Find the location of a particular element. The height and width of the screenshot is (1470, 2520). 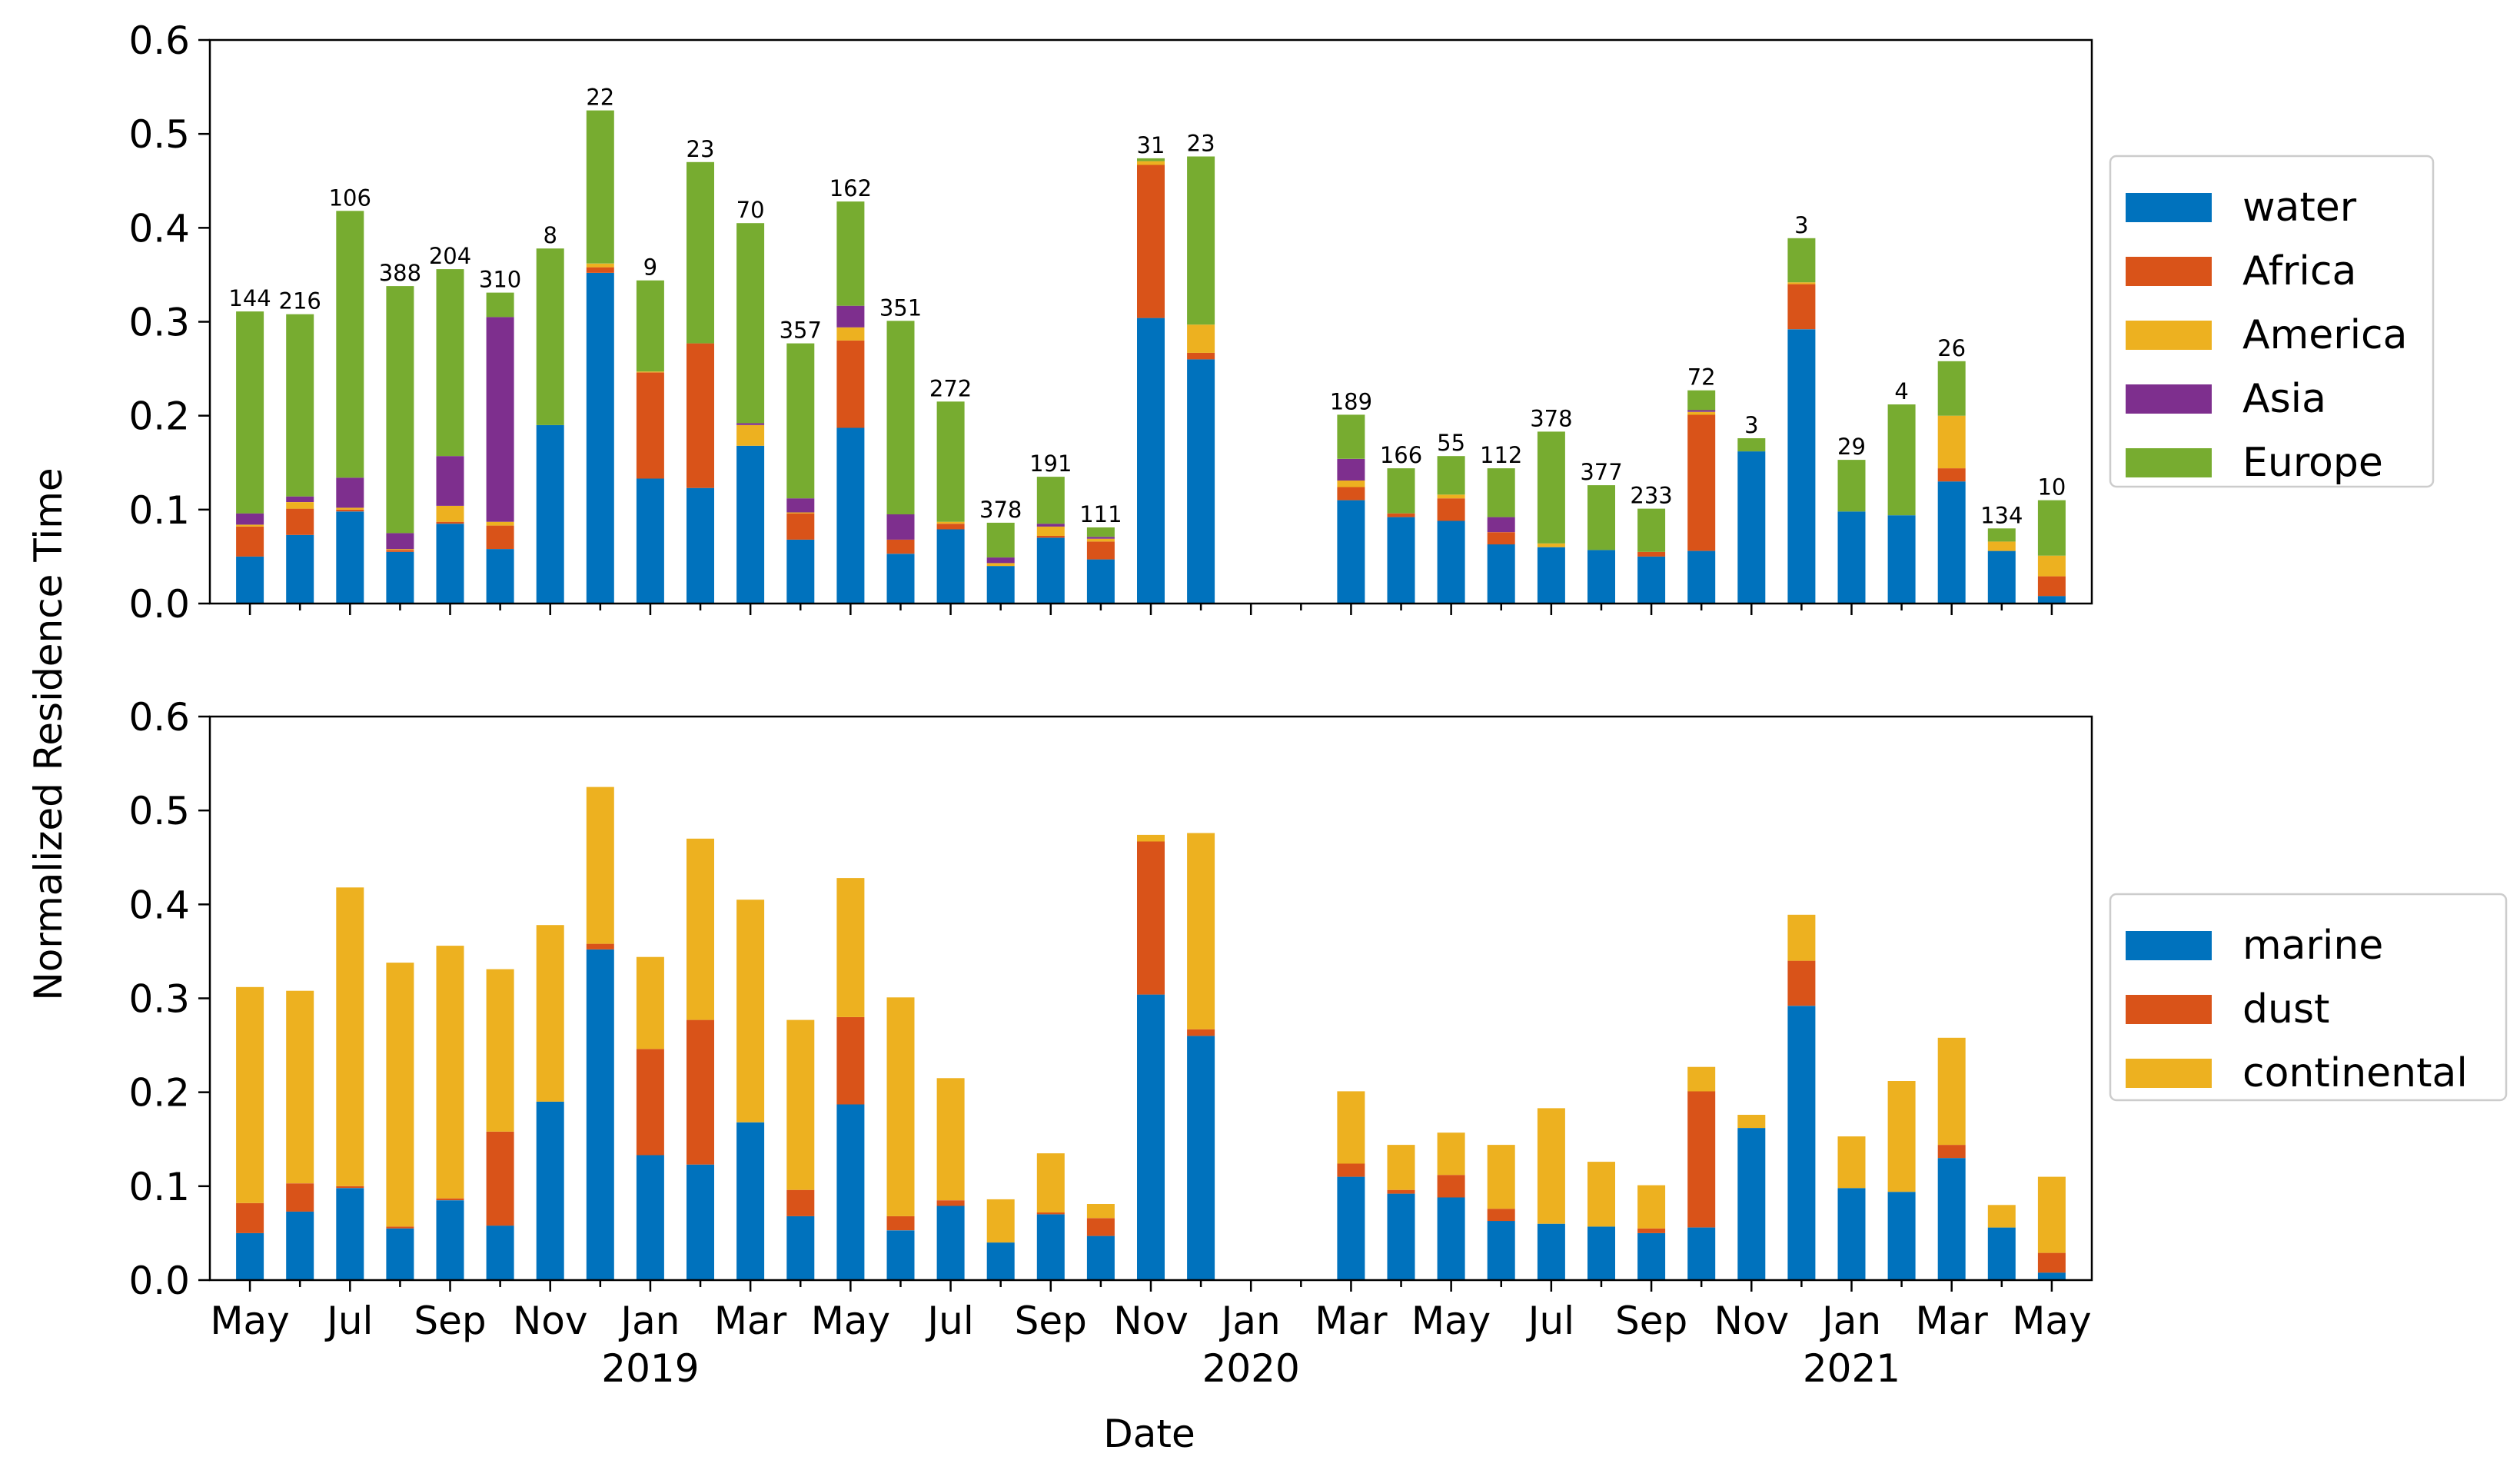

count-label-2018-10: 310 is located at coordinates (500, 280).